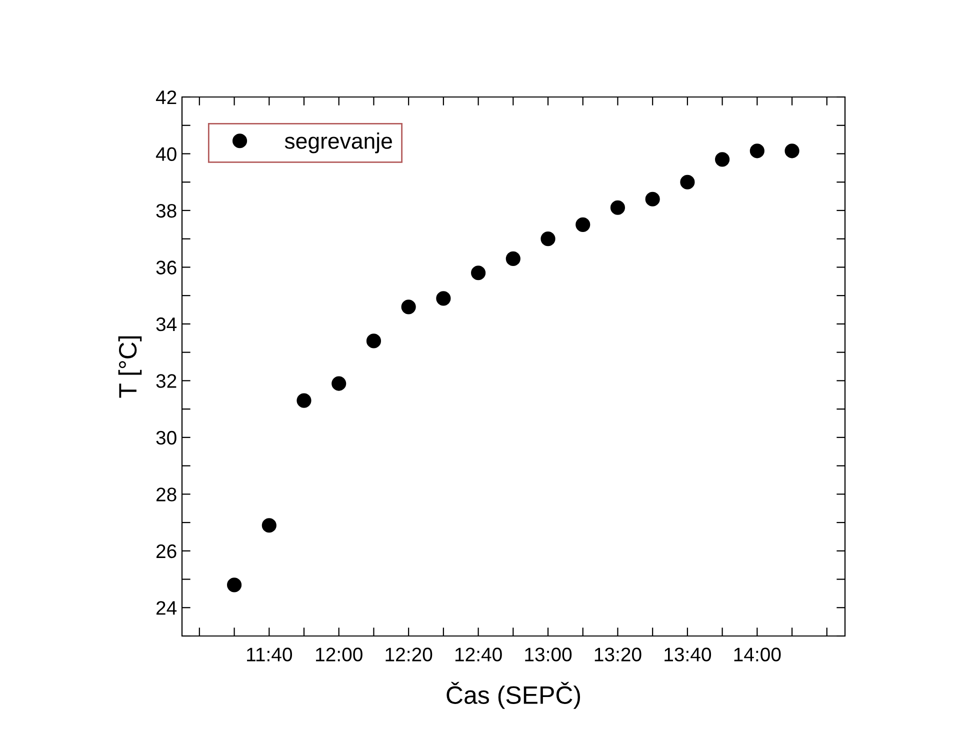 The width and height of the screenshot is (964, 749). What do you see at coordinates (478, 655) in the screenshot?
I see `x-tick-label: 12:40` at bounding box center [478, 655].